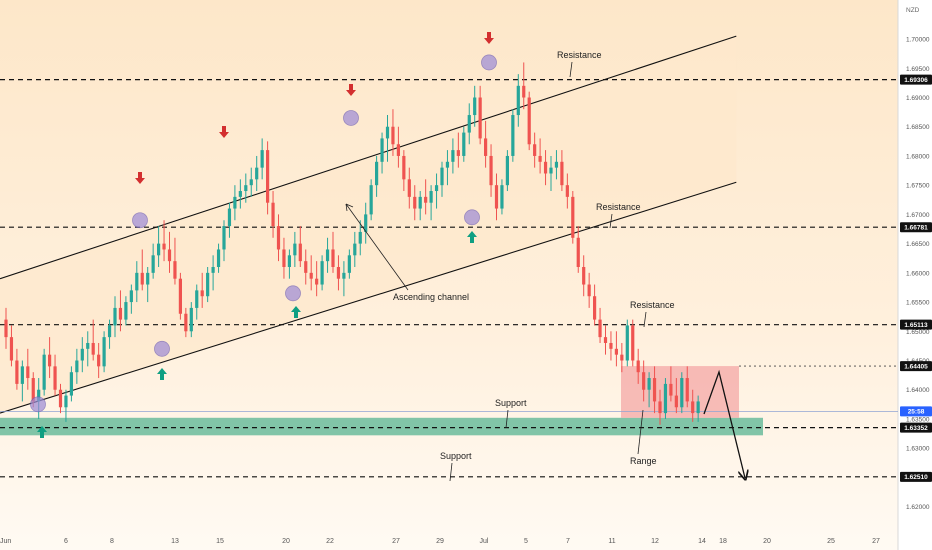 The height and width of the screenshot is (550, 932). What do you see at coordinates (916, 325) in the screenshot?
I see `price-label-text-r3: 1.65113` at bounding box center [916, 325].